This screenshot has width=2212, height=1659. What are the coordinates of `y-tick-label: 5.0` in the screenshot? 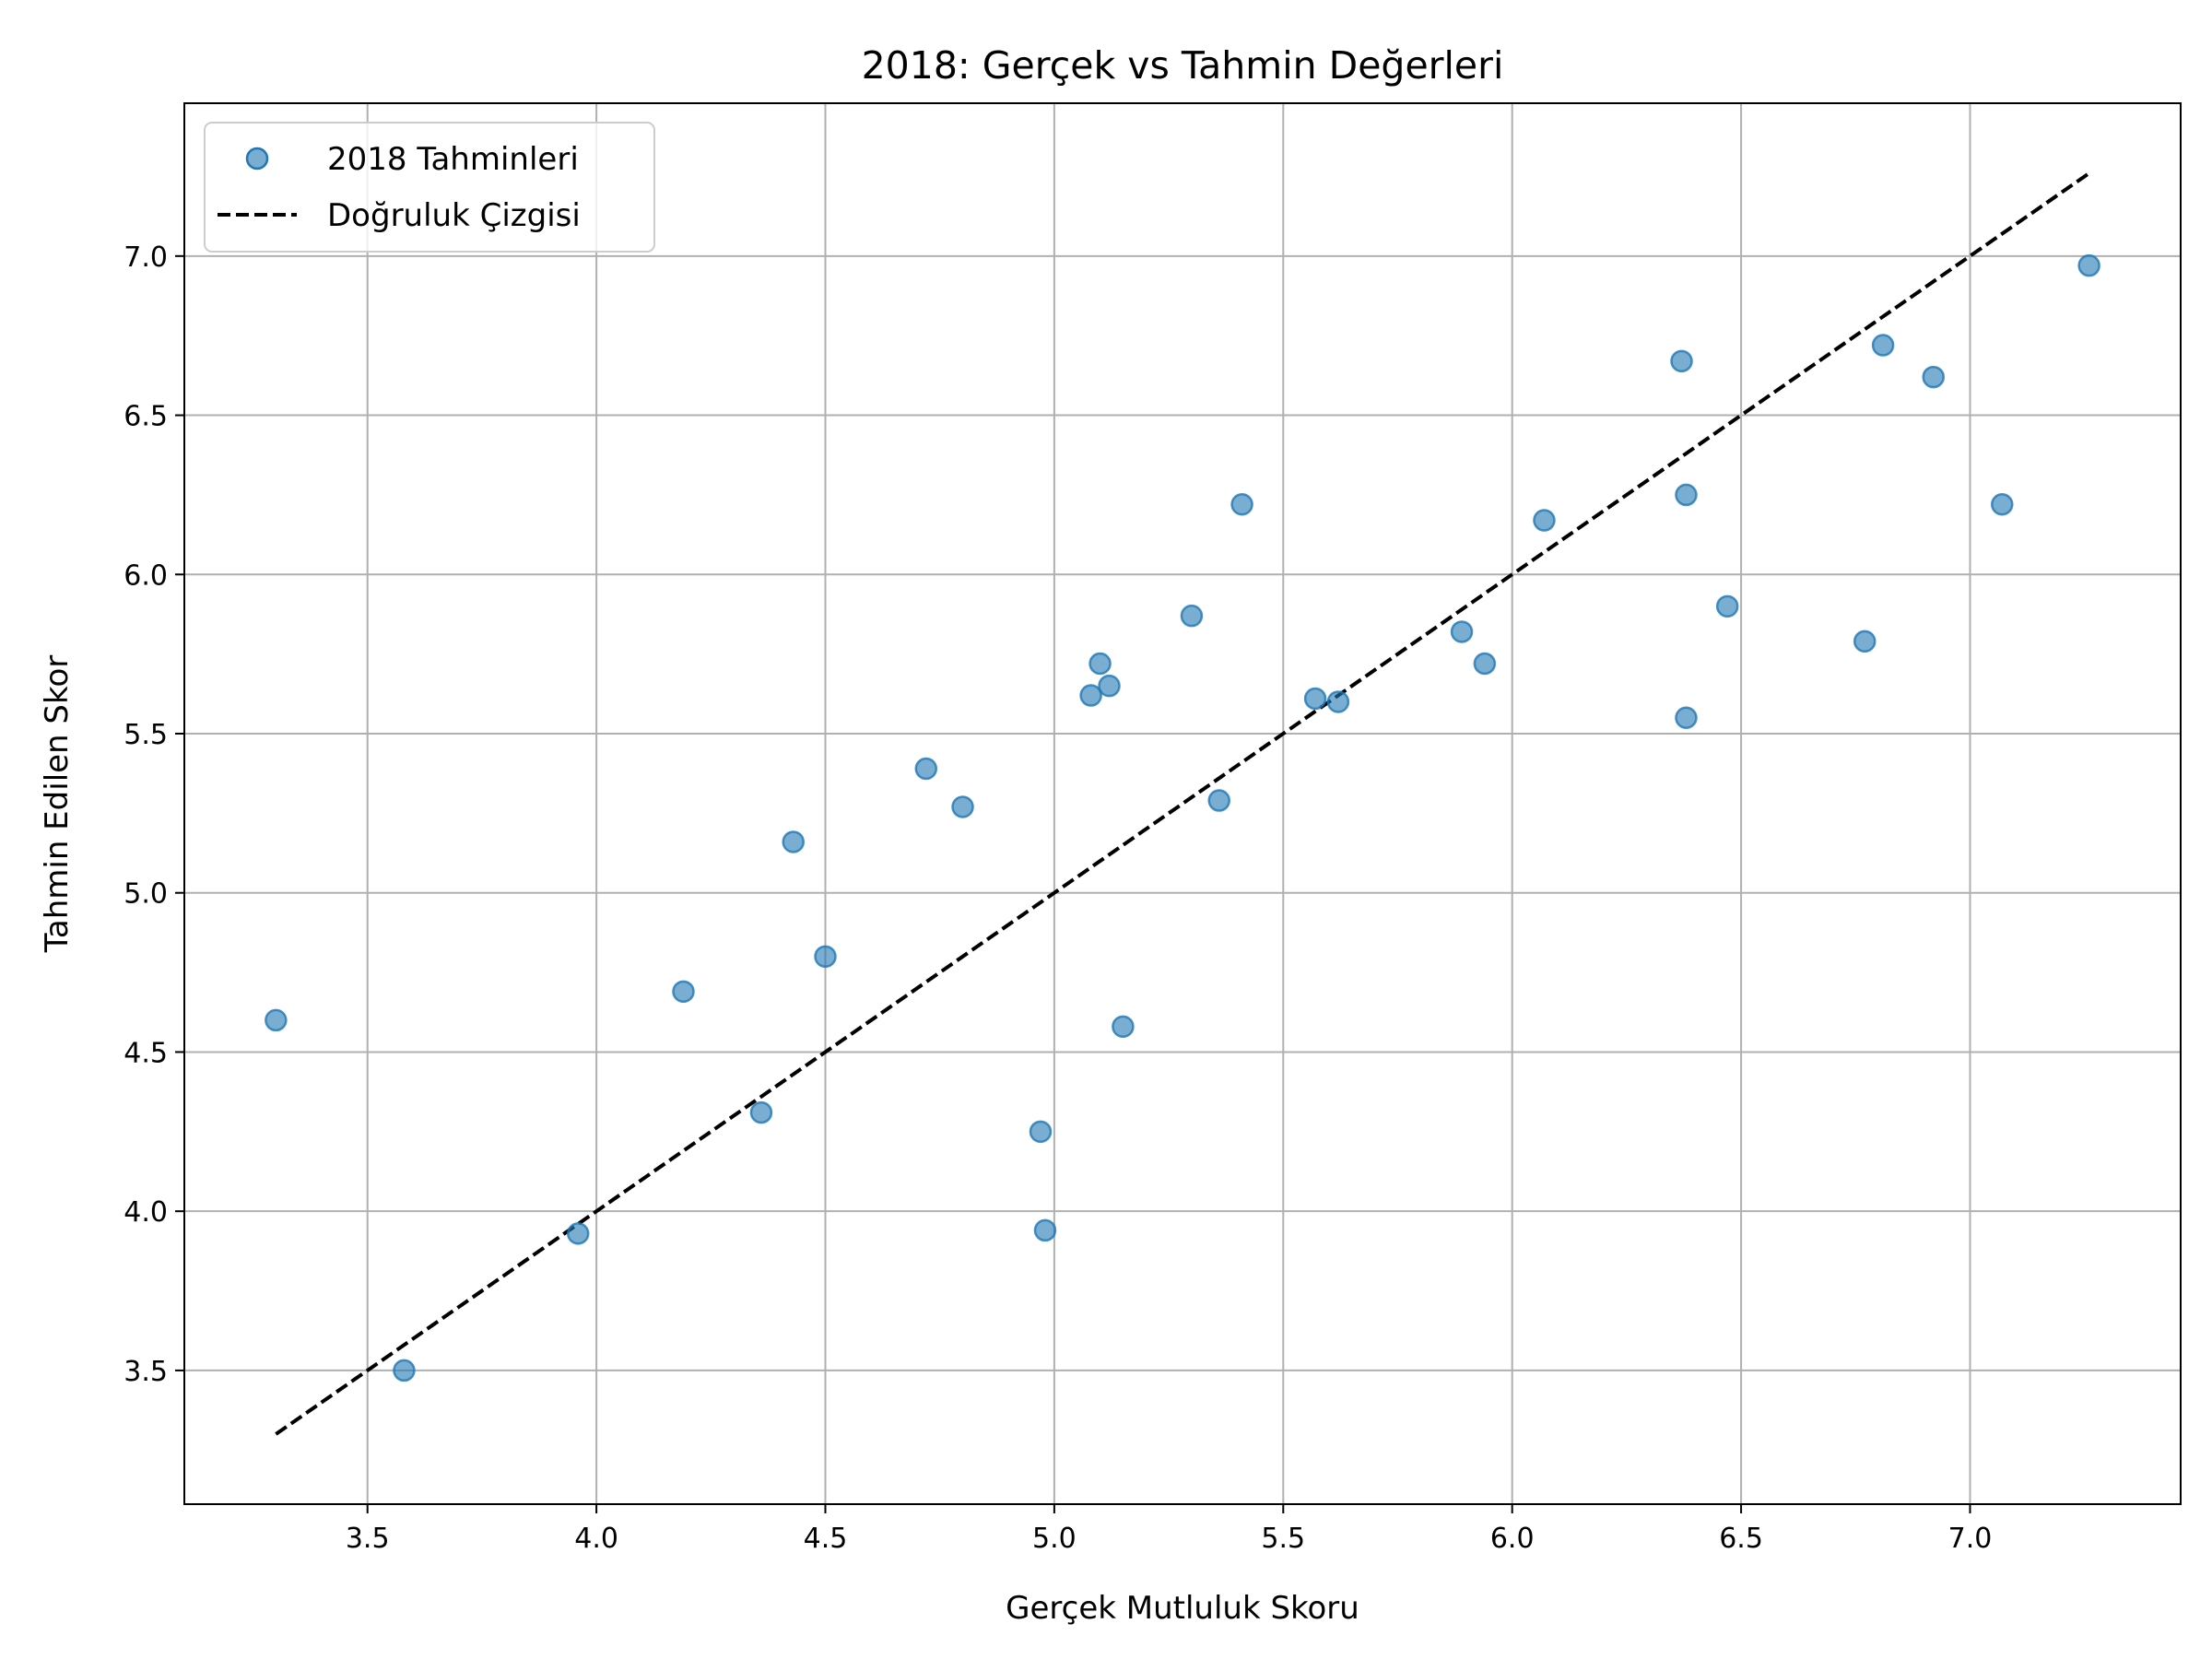 It's located at (146, 894).